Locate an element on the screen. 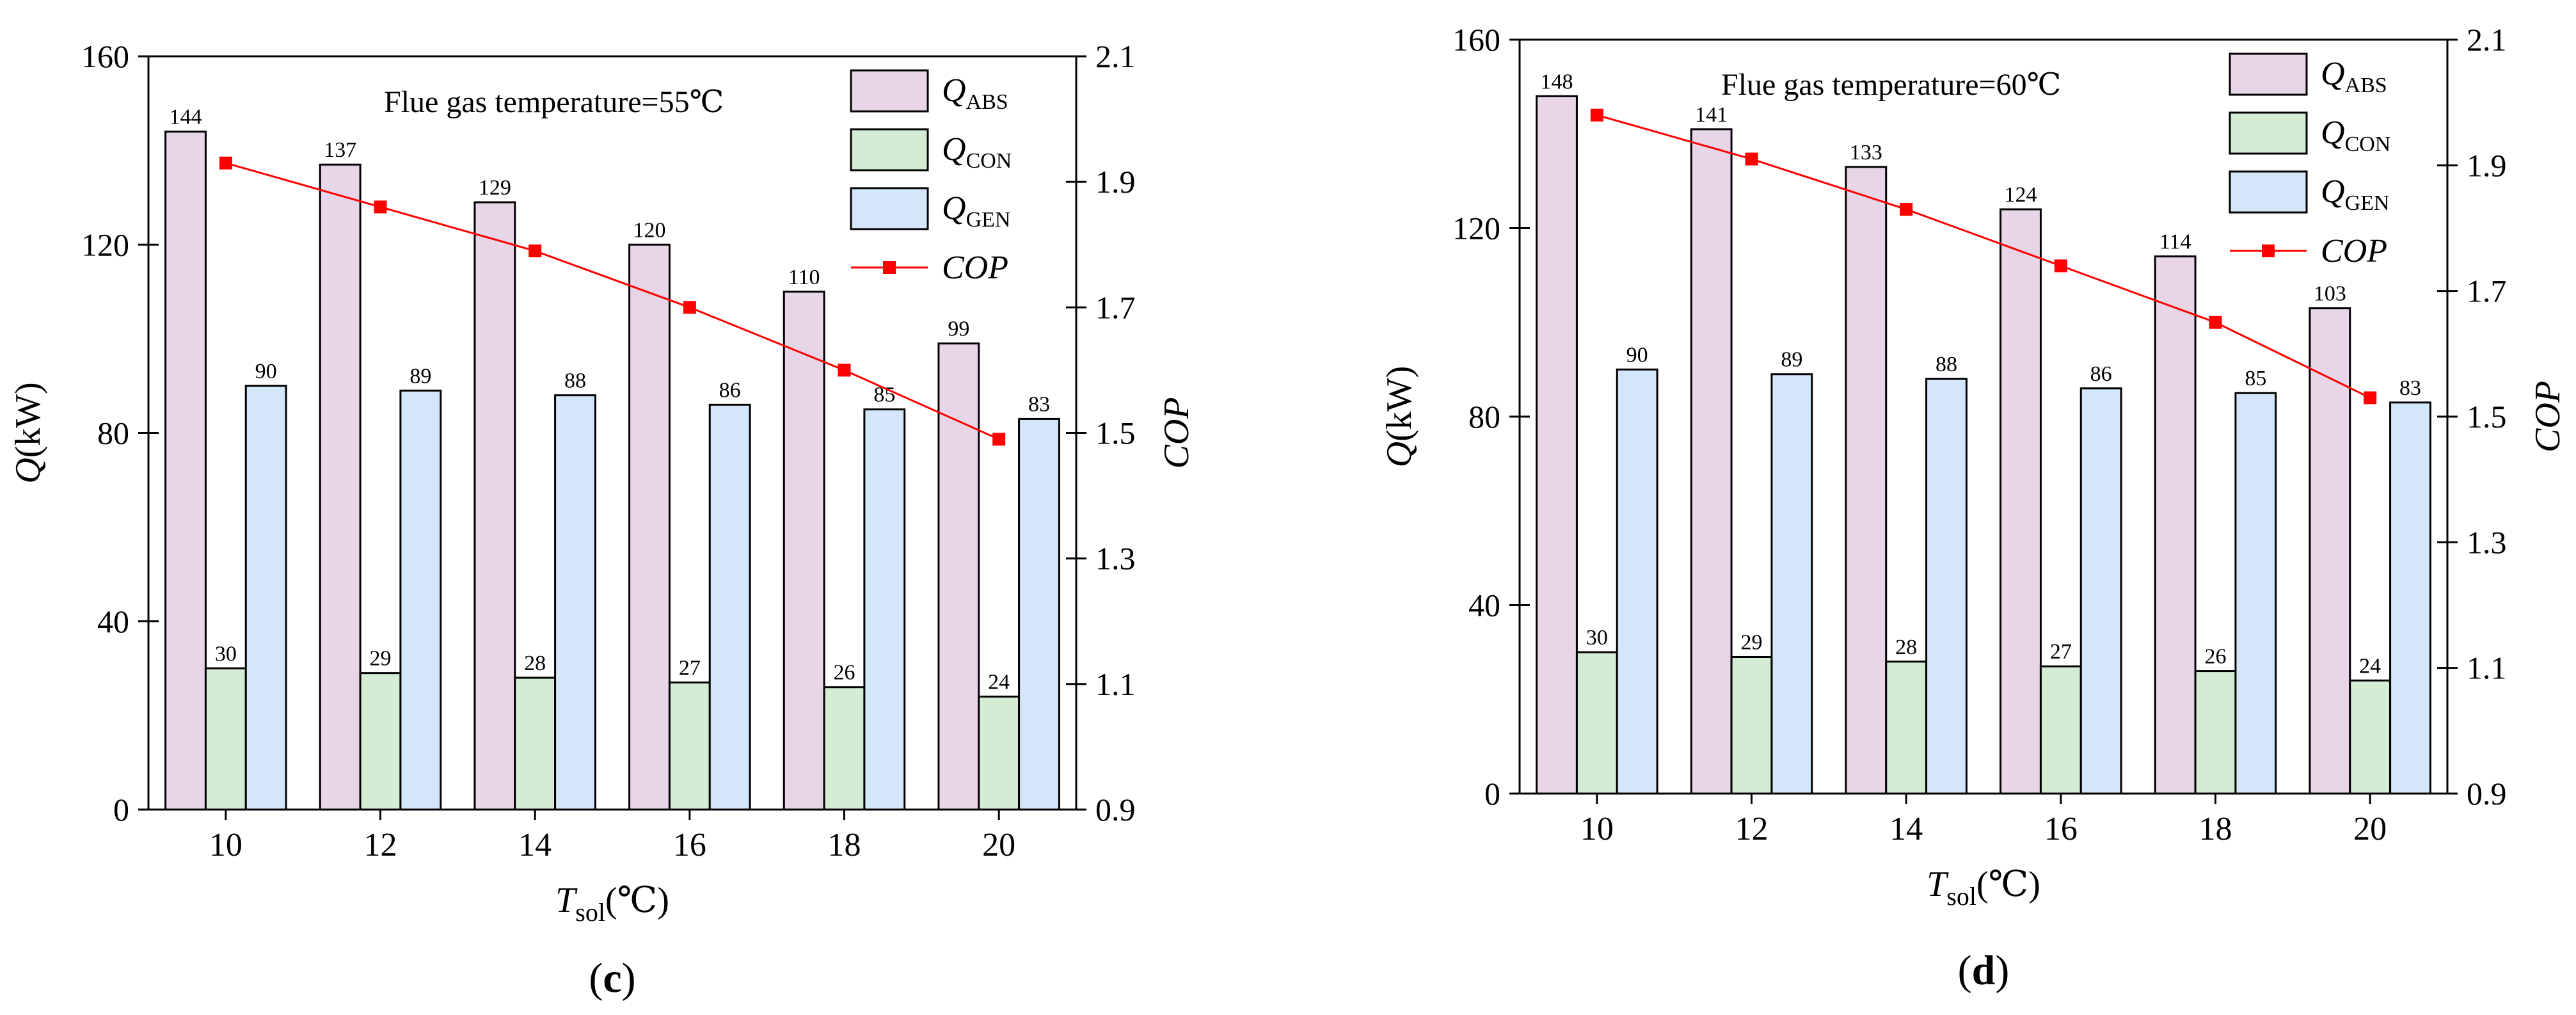 The width and height of the screenshot is (2576, 1015). data-label-abs-10: 148 is located at coordinates (1557, 81).